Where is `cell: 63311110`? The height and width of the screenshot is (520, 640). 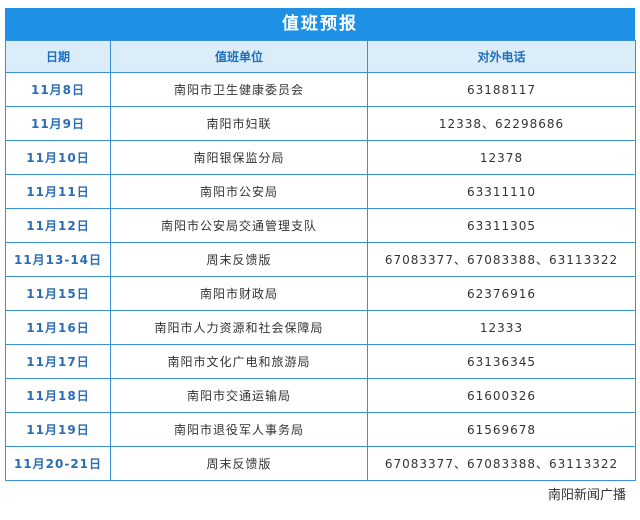
cell: 63311110 is located at coordinates (501, 191).